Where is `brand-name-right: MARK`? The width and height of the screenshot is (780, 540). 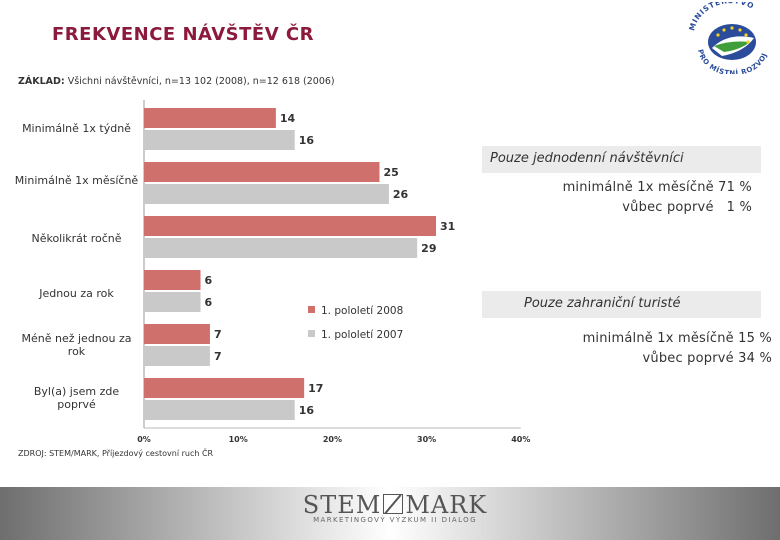
brand-name-right: MARK is located at coordinates (446, 505).